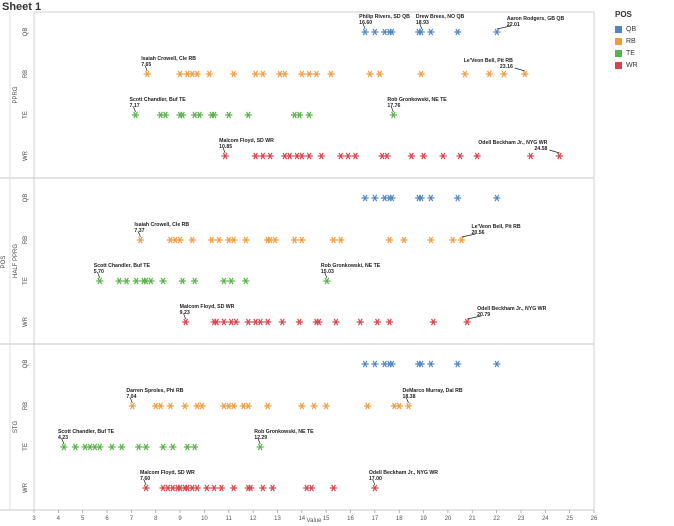  I want to click on legend-item-rb: RB, so click(626, 41).